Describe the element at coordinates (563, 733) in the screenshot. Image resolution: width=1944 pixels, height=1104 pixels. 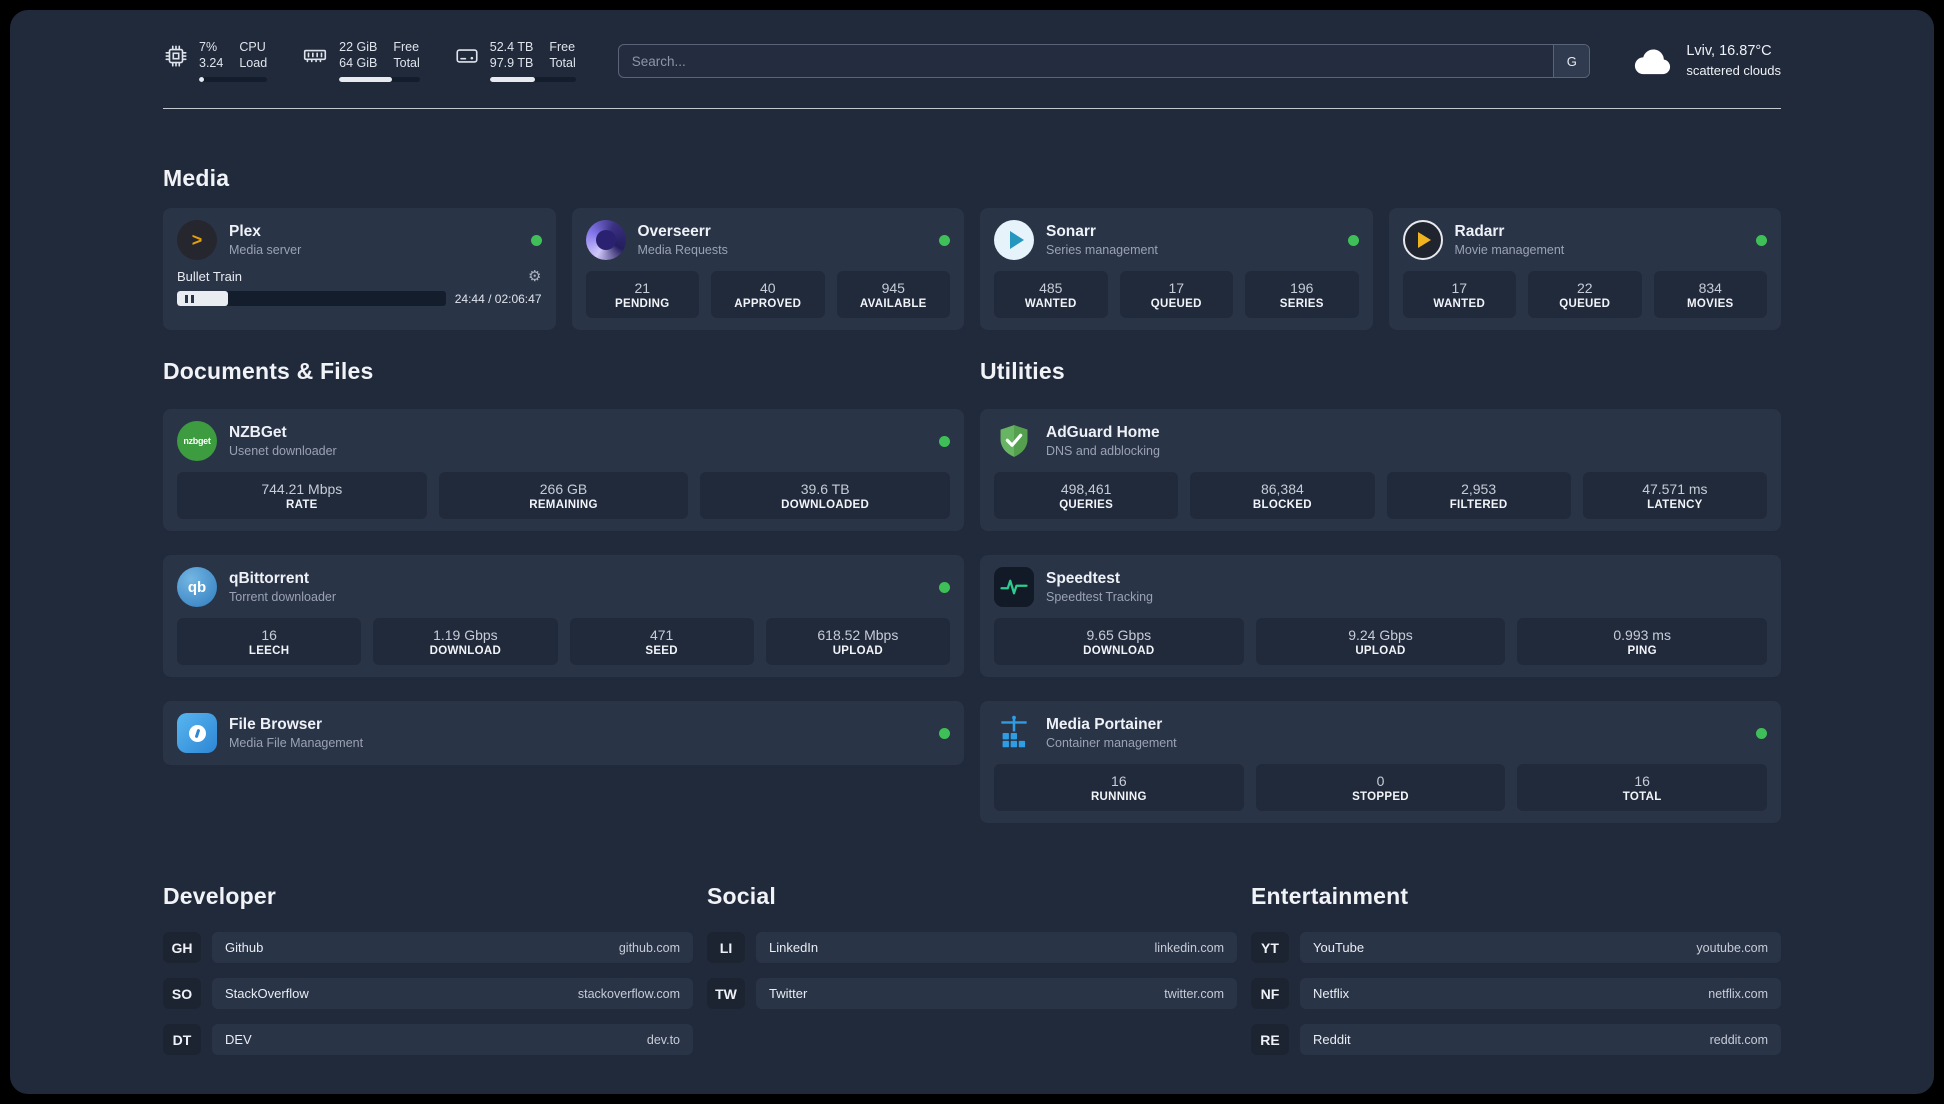
I see `app-card-filebrowser: File Browser Media File Management` at that location.